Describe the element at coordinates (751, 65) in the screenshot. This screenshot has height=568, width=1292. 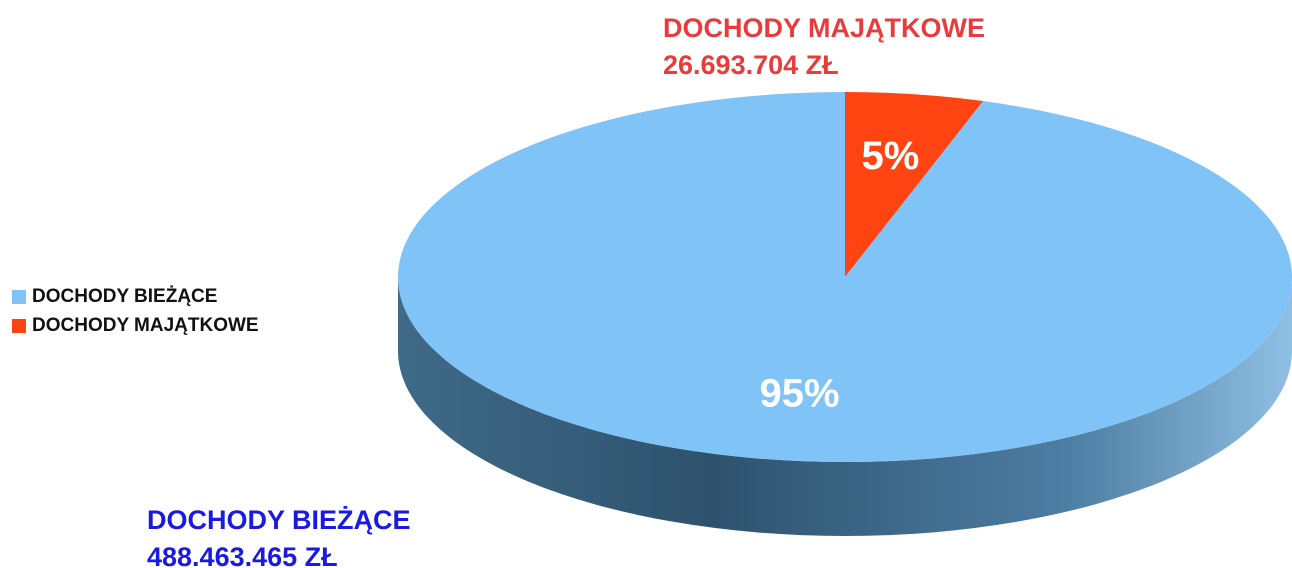
I see `callout-amount: 26.693.704 ZŁ` at that location.